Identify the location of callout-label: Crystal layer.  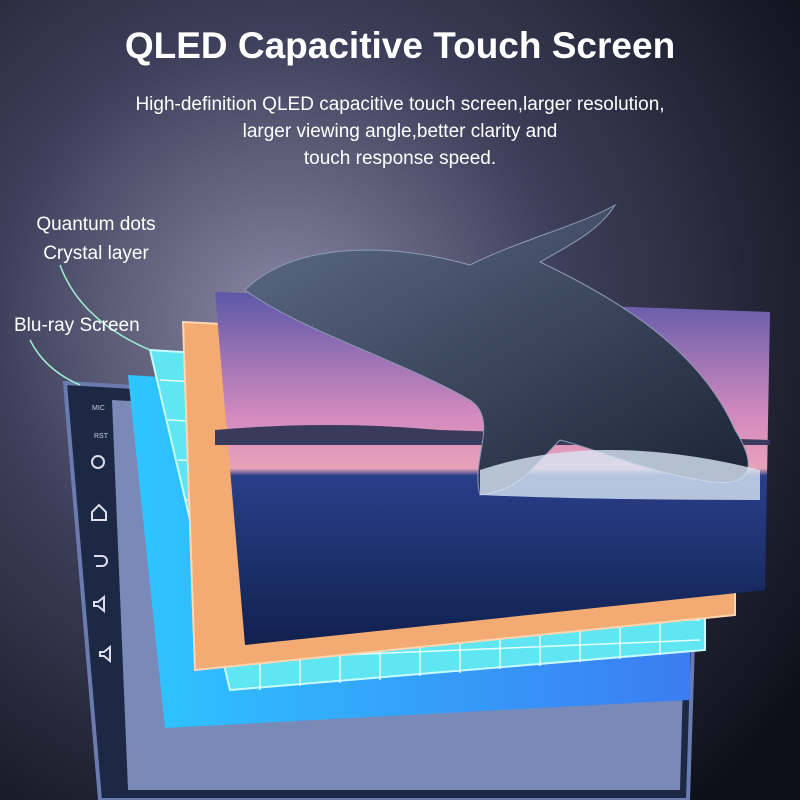
(96, 253).